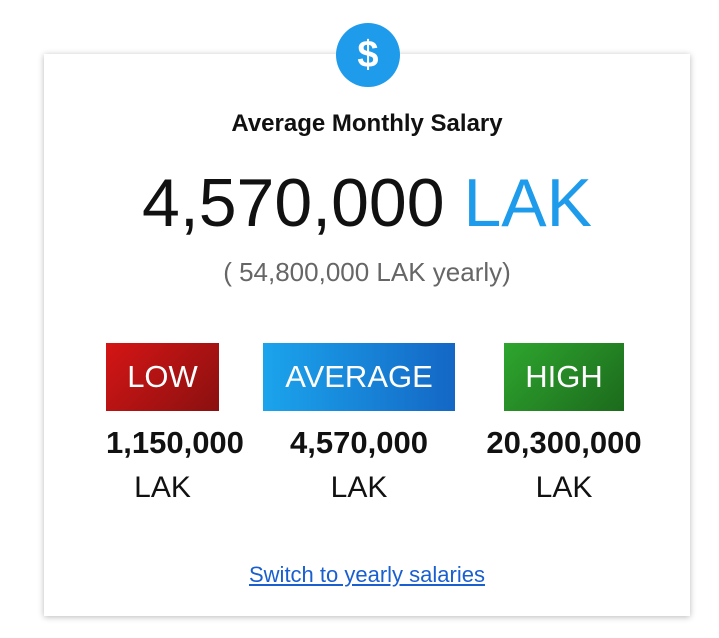 Image resolution: width=719 pixels, height=638 pixels. I want to click on average-unit: LAK, so click(359, 487).